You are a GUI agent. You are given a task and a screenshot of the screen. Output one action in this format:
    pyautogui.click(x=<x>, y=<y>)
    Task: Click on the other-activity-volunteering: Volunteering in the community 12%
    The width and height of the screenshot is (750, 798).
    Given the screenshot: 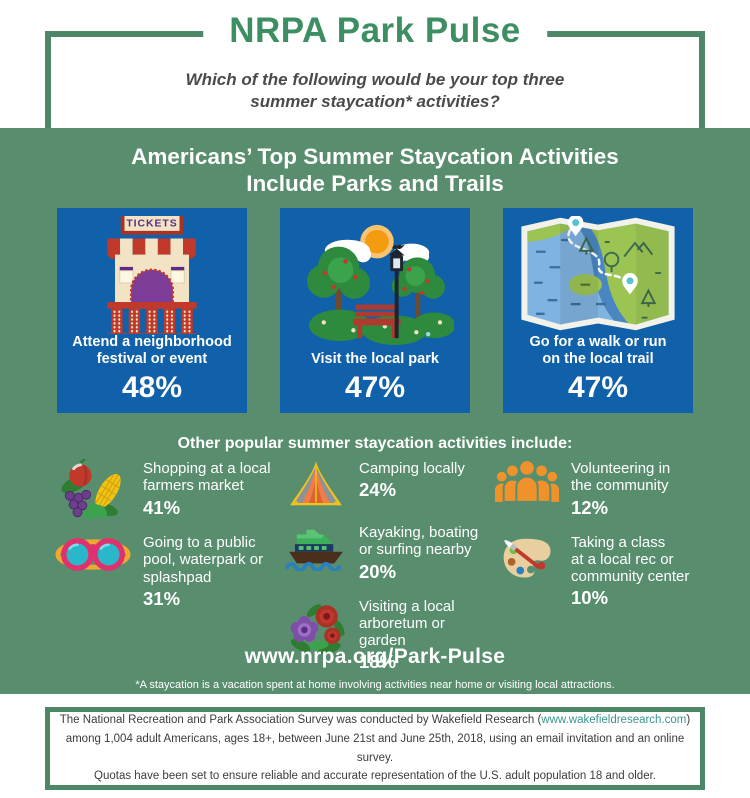 What is the action you would take?
    pyautogui.click(x=598, y=489)
    